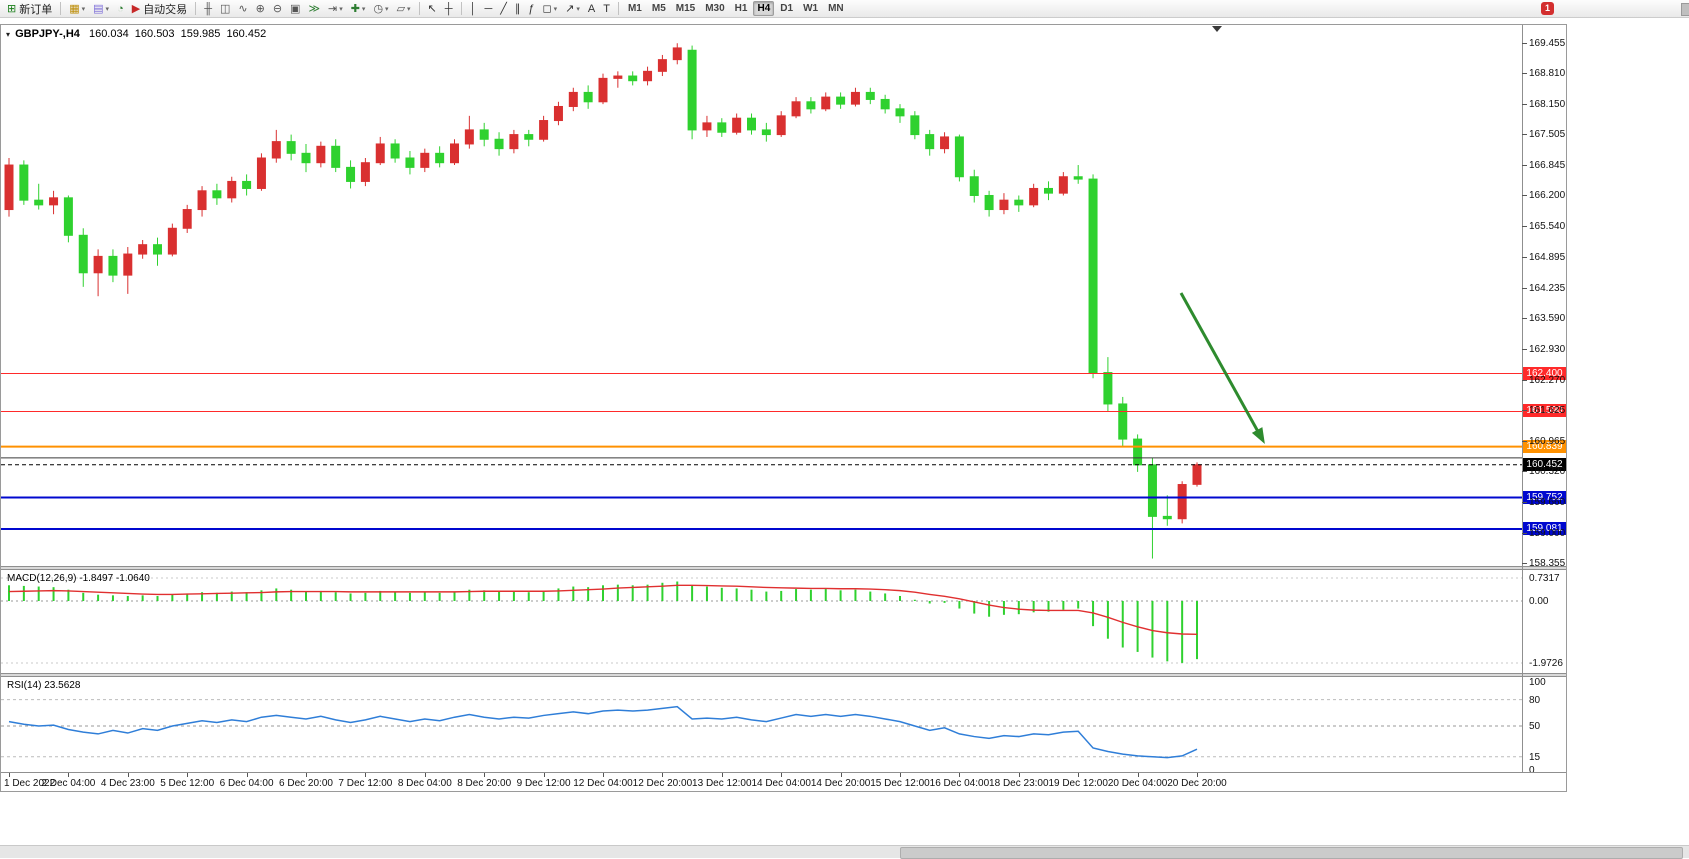 The width and height of the screenshot is (1689, 859). What do you see at coordinates (358, 9) in the screenshot?
I see `indicators-button: ✚ ▾` at bounding box center [358, 9].